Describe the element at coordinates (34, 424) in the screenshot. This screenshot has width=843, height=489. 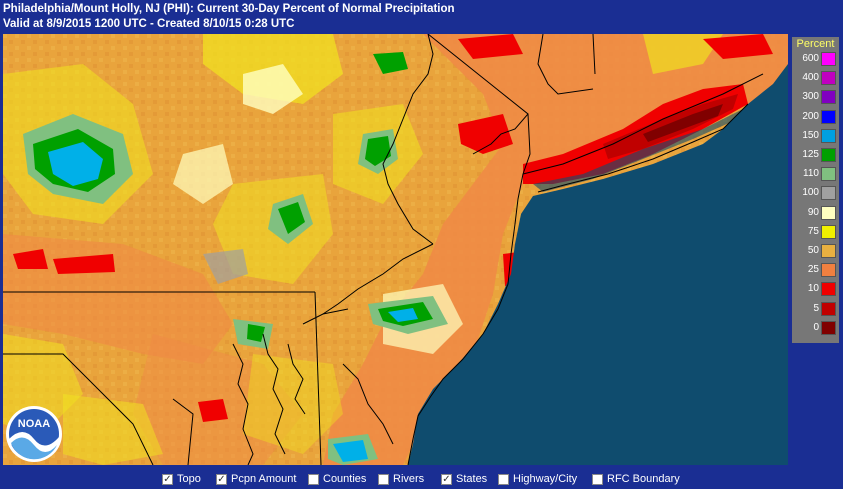
I see `svg-text: NOAA` at that location.